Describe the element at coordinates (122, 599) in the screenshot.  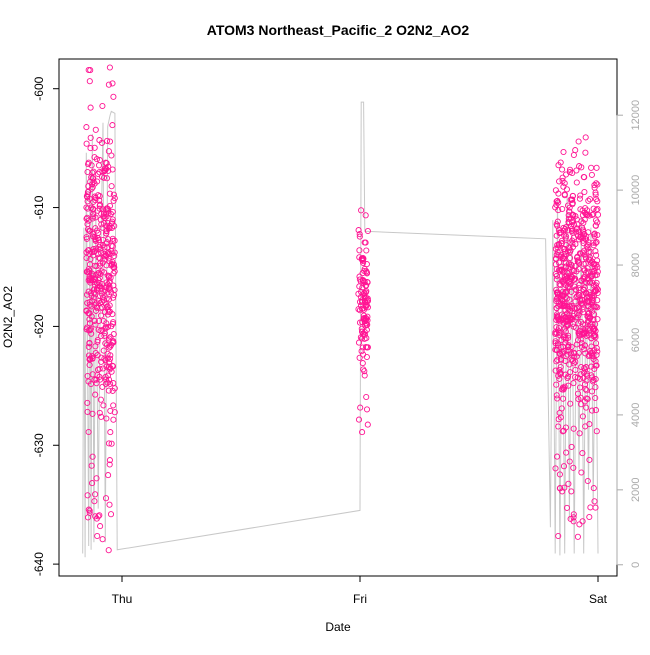
I see `x-tick-label: Thu` at that location.